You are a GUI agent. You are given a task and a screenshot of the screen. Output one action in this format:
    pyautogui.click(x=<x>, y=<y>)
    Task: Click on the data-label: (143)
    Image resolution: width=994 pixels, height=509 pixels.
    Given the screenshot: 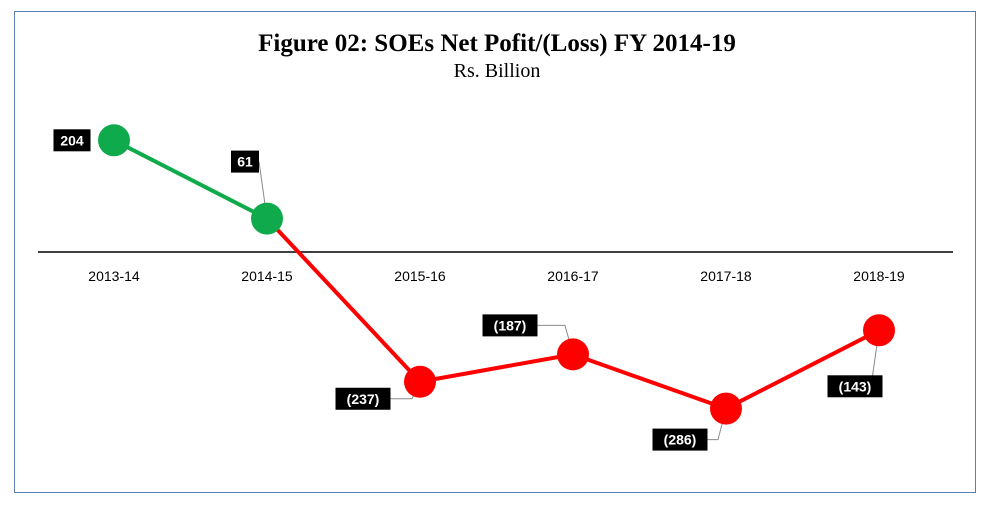 What is the action you would take?
    pyautogui.click(x=855, y=386)
    